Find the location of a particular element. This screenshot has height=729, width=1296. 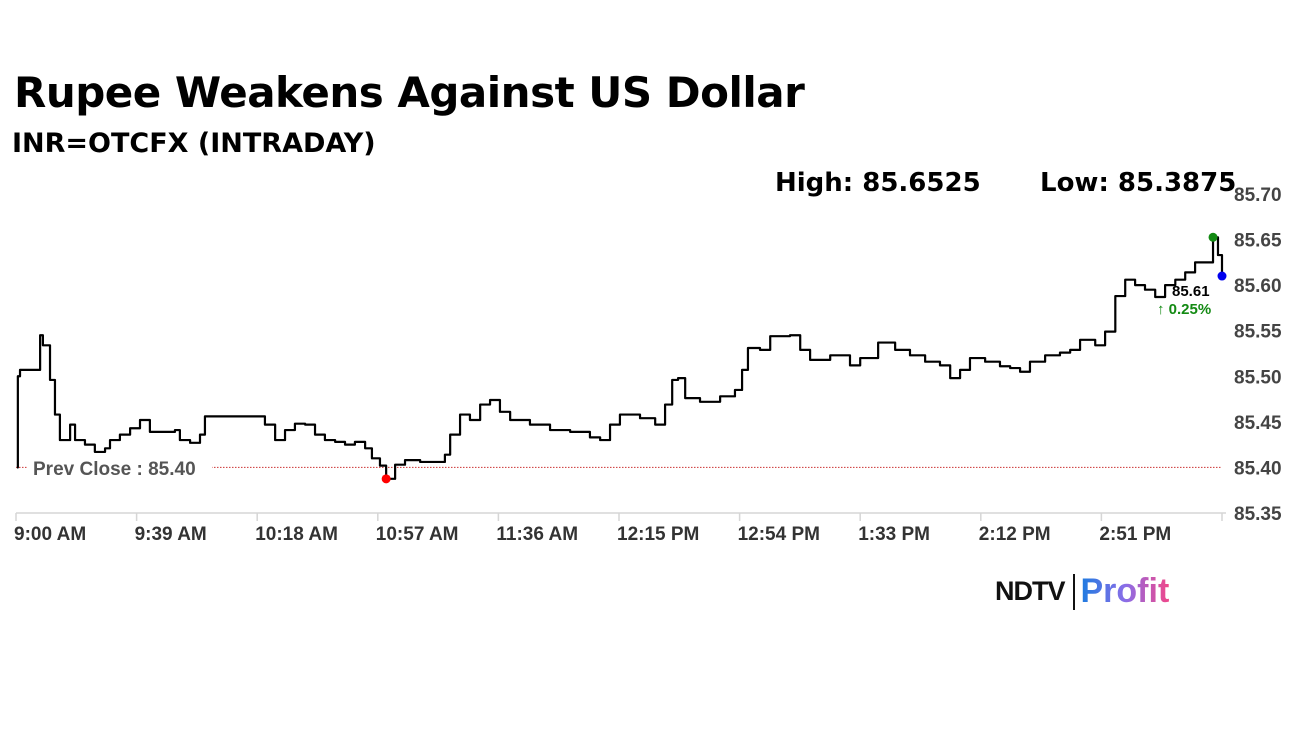

x-tick-label: 1:33 PM is located at coordinates (894, 534).